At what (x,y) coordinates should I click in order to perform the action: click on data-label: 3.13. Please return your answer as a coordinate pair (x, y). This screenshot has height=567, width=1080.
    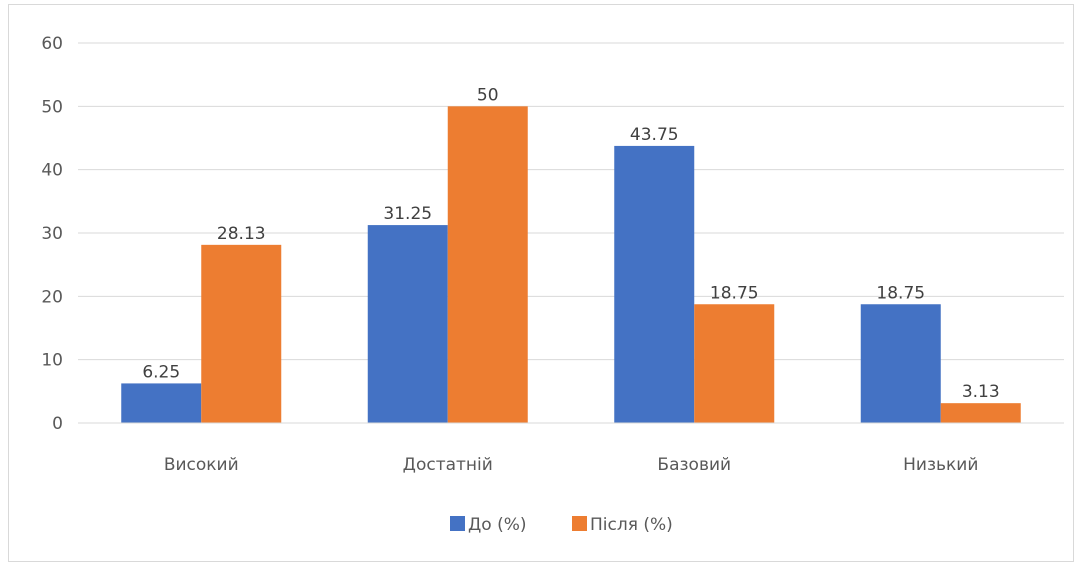
    Looking at the image, I should click on (981, 392).